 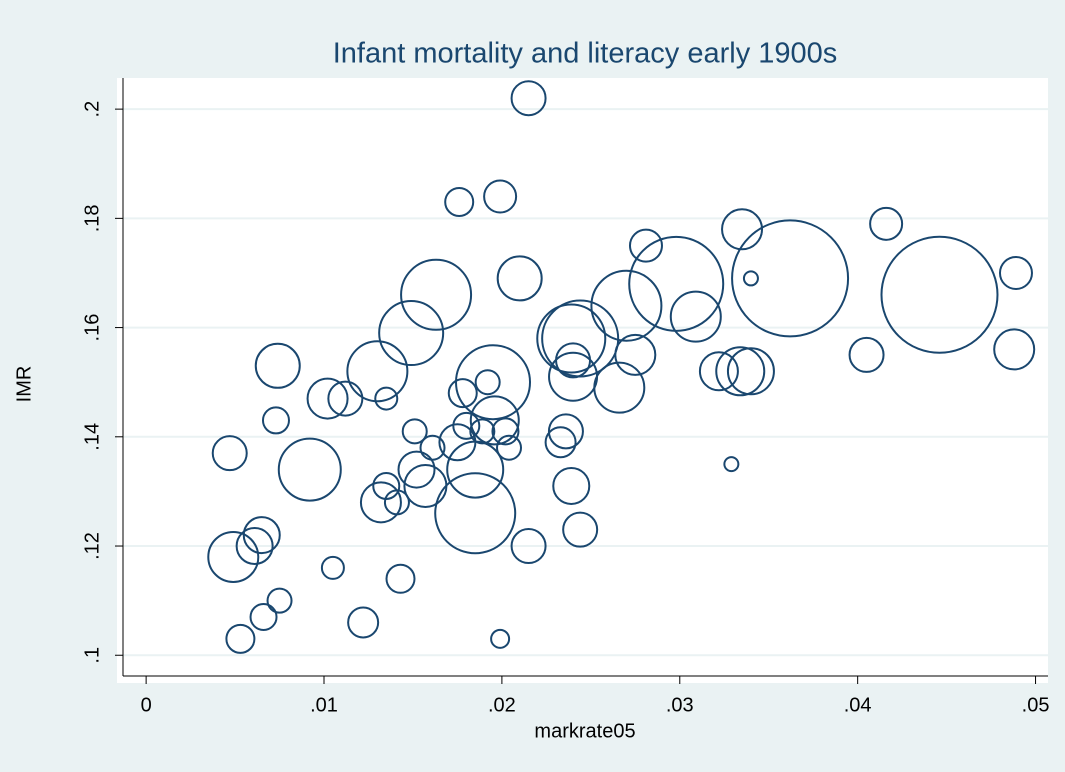 What do you see at coordinates (324, 705) in the screenshot?
I see `x-tick-label: .01` at bounding box center [324, 705].